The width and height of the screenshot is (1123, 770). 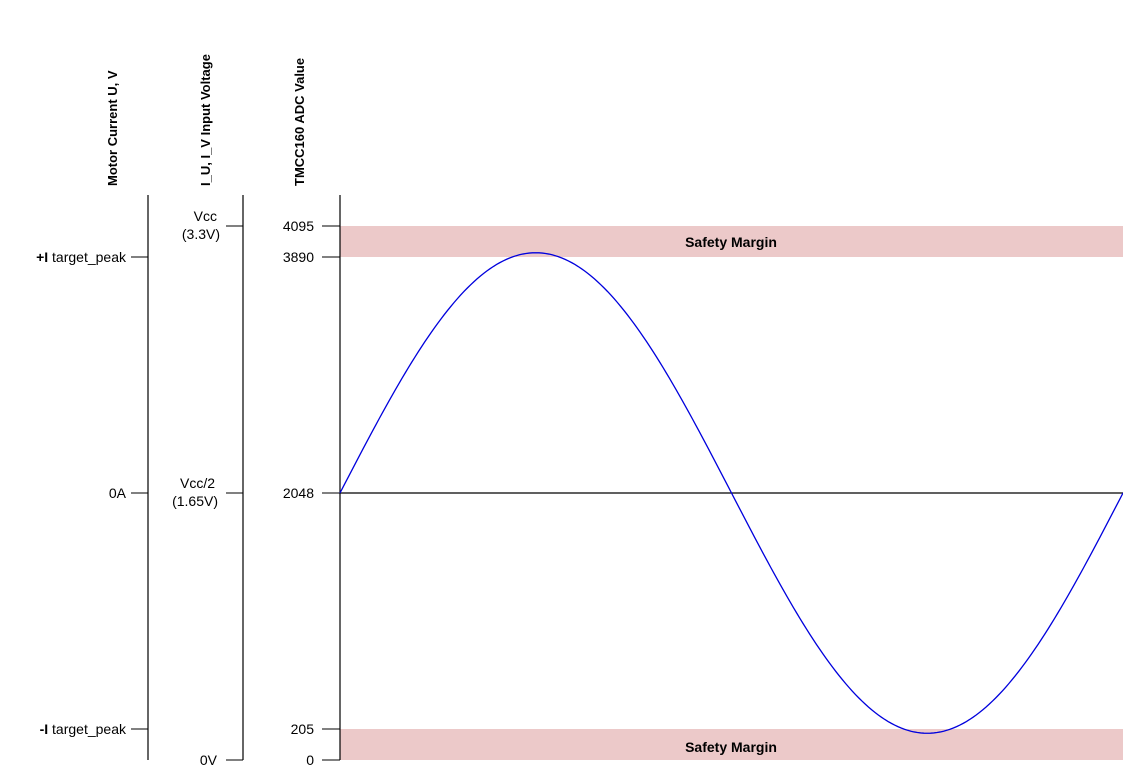 I want to click on adc-label-0: 0, so click(x=310, y=760).